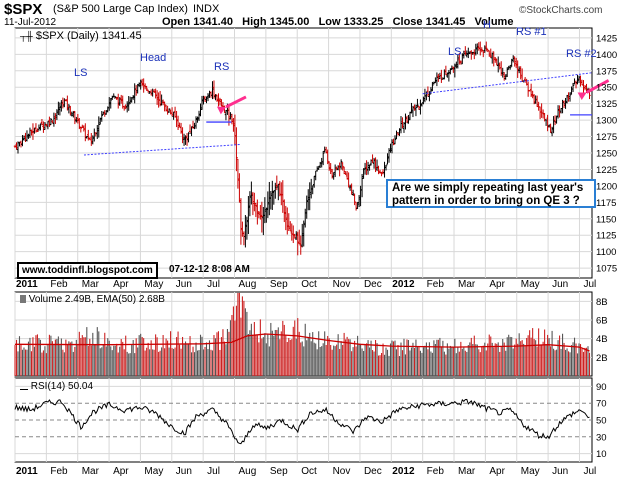 The width and height of the screenshot is (633, 480). I want to click on price-tick-label: 1350, so click(606, 88).